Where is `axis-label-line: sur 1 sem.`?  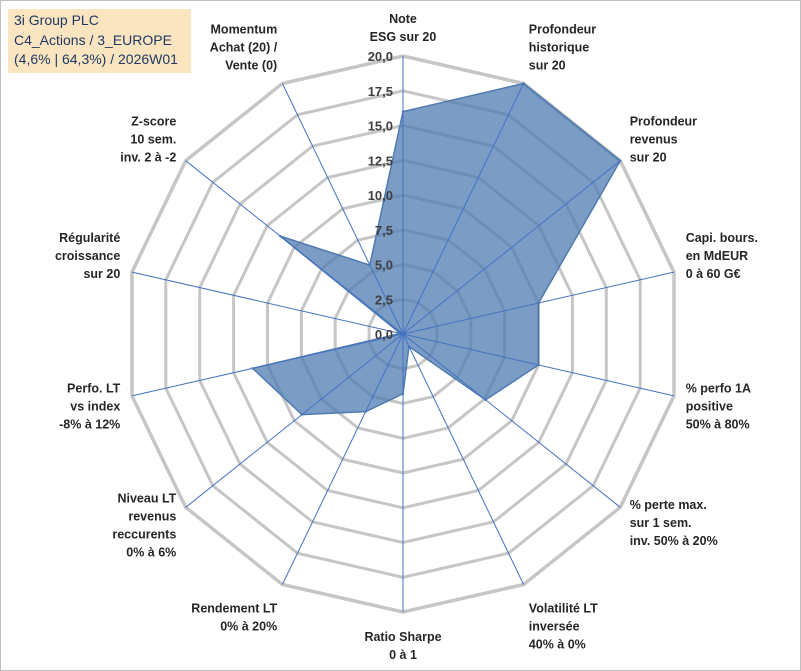 axis-label-line: sur 1 sem. is located at coordinates (661, 523).